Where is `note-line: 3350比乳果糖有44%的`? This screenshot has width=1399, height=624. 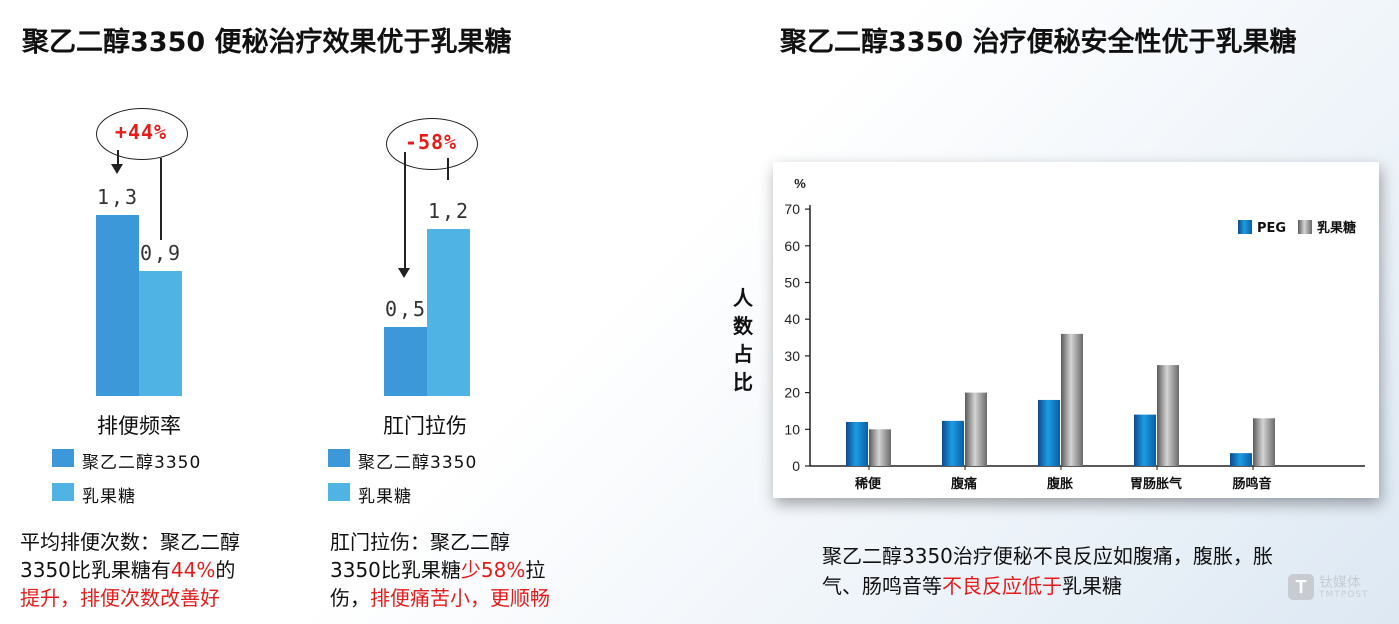
note-line: 3350比乳果糖有44%的 is located at coordinates (128, 570).